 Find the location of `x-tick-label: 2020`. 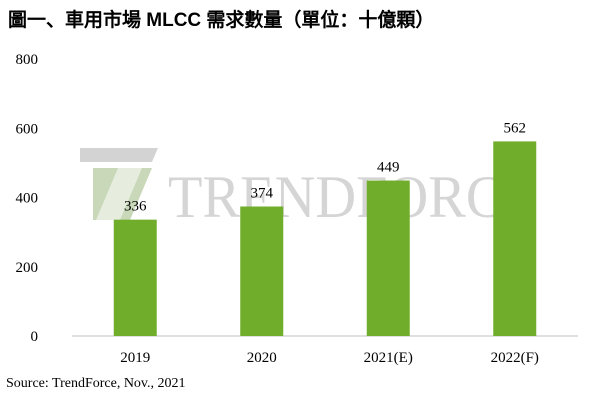

x-tick-label: 2020 is located at coordinates (262, 358).